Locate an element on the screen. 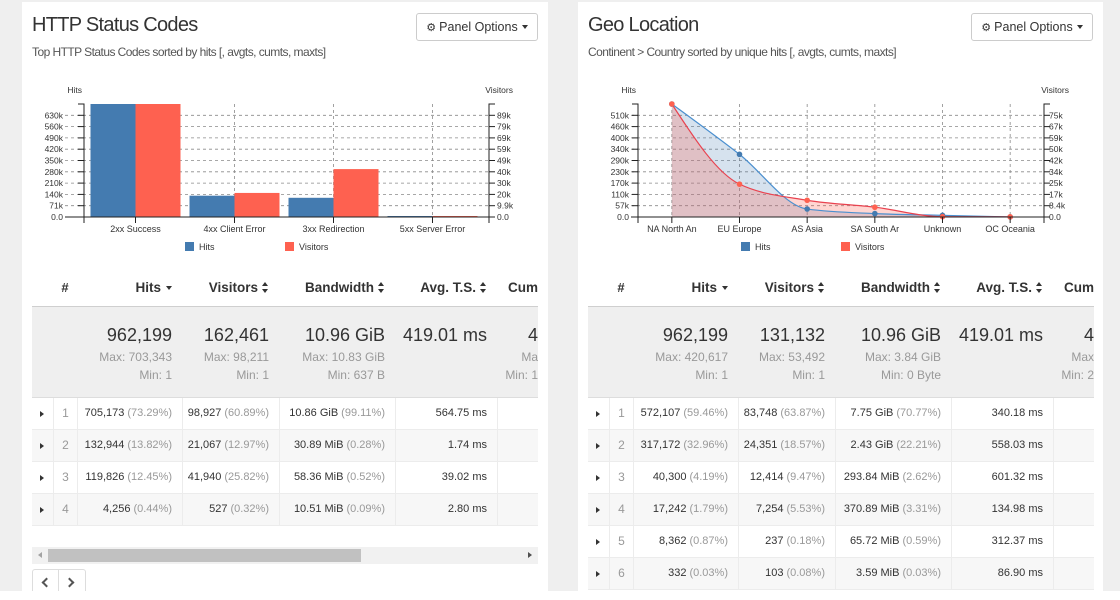 Image resolution: width=1120 pixels, height=600 pixels. x-axis-category-label: OC Oceania is located at coordinates (1010, 229).